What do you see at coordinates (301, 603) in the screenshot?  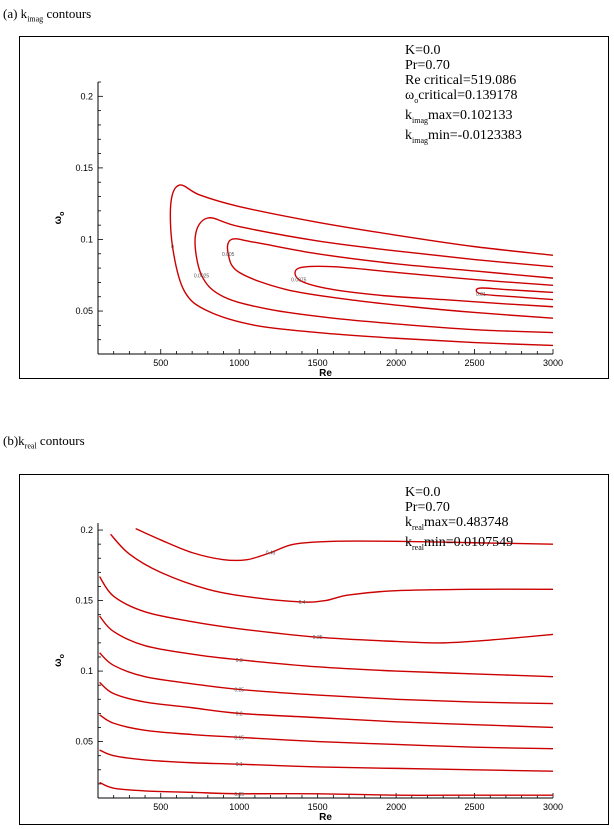 I see `contour-label: 0.4` at bounding box center [301, 603].